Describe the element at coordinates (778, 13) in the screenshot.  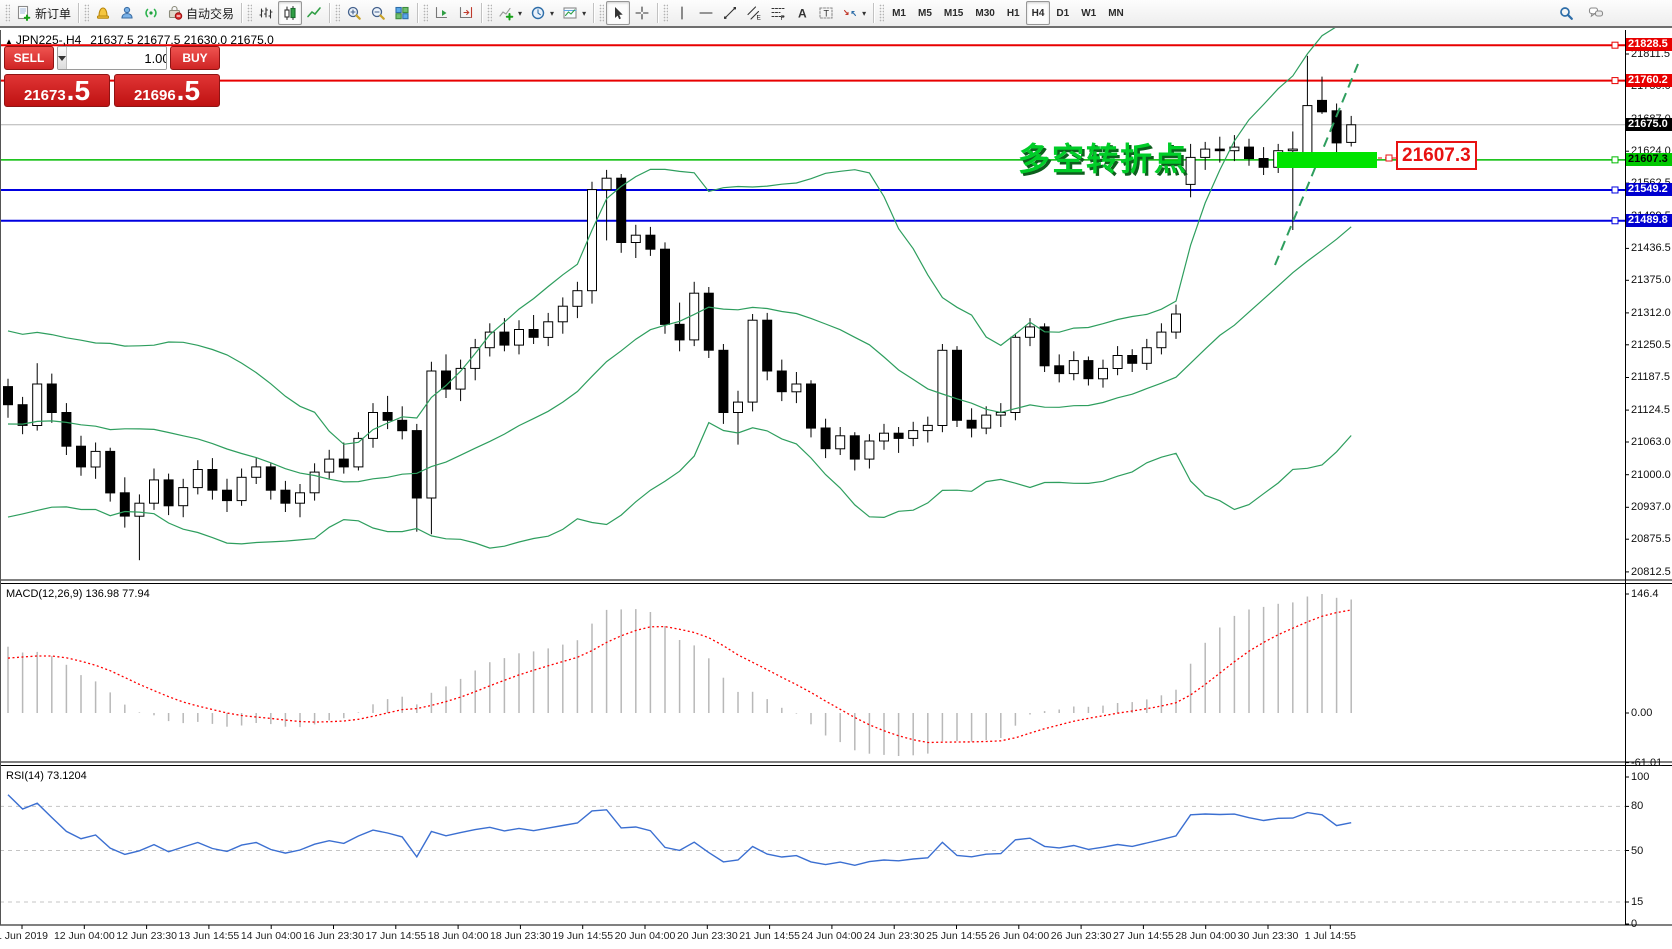
I see `fibonacci-button: F` at that location.